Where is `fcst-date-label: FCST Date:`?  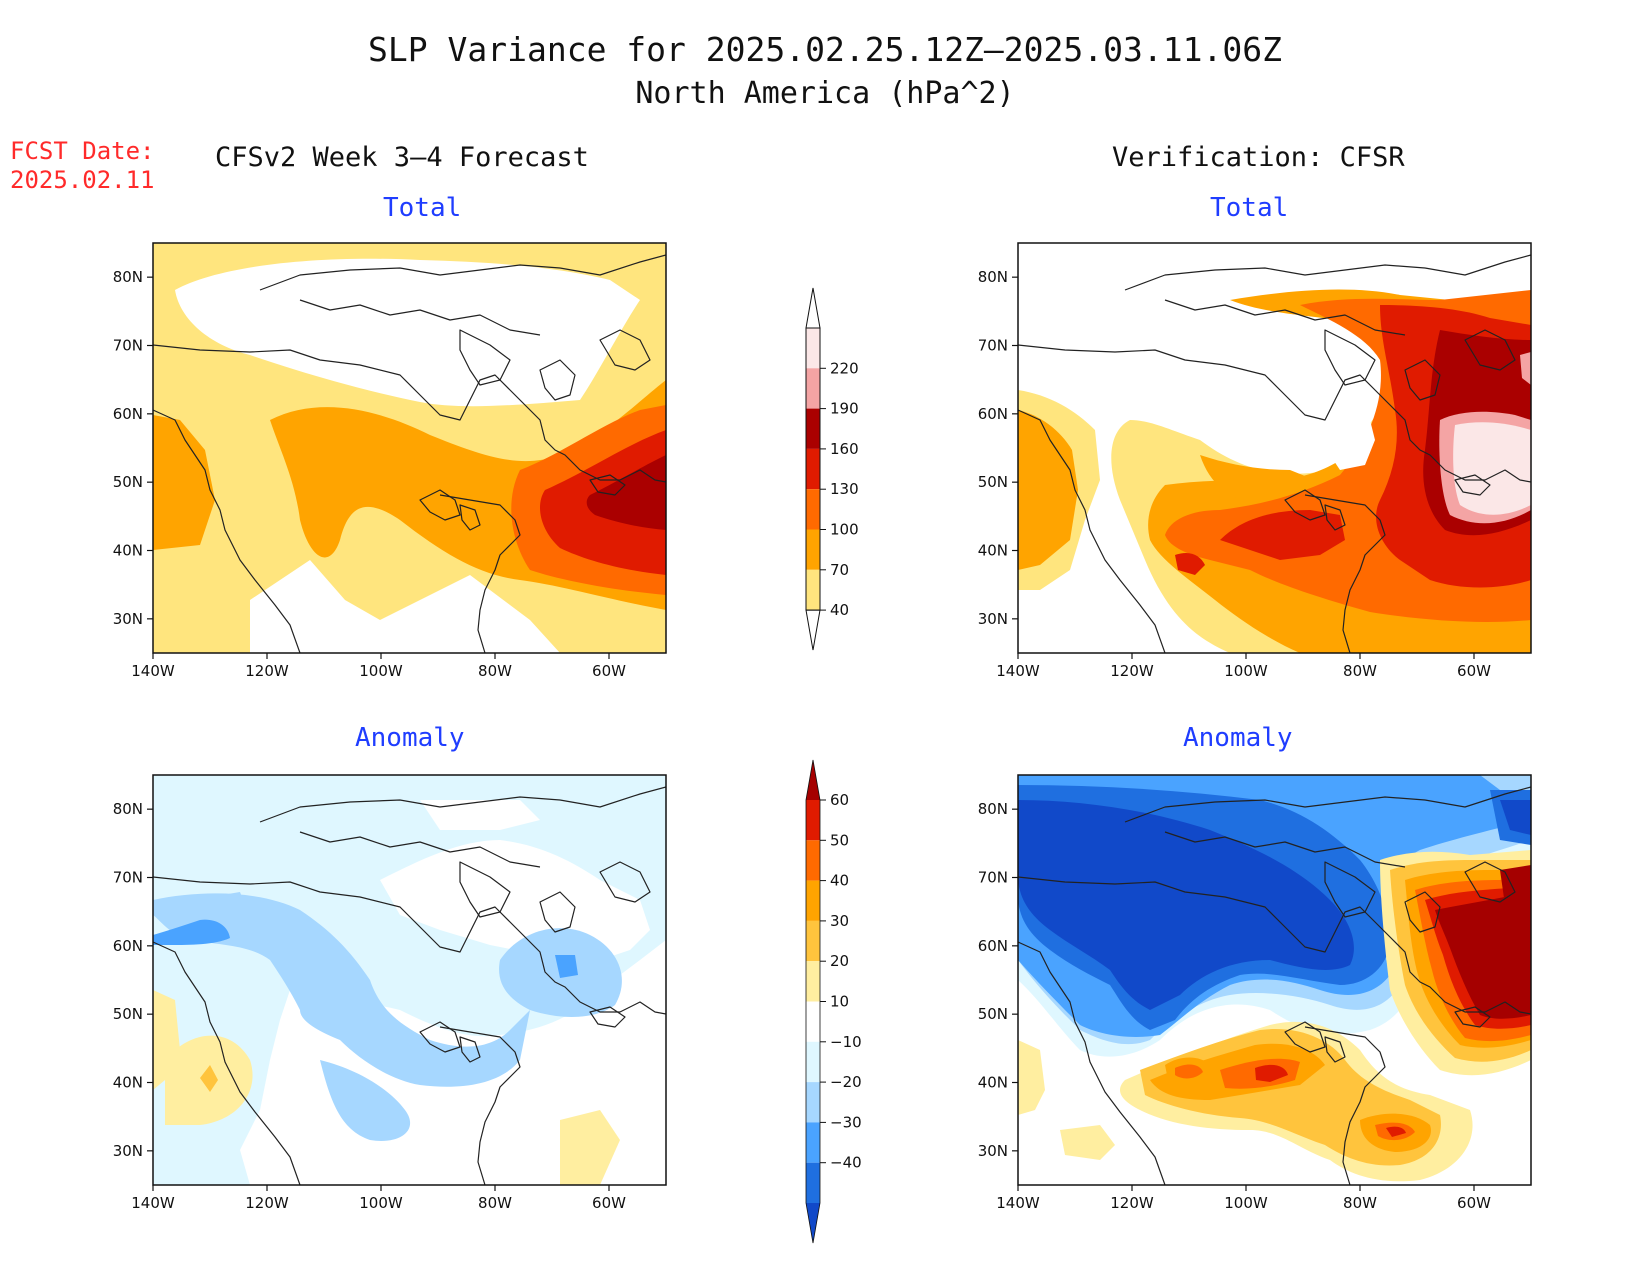 fcst-date-label: FCST Date: is located at coordinates (82, 151).